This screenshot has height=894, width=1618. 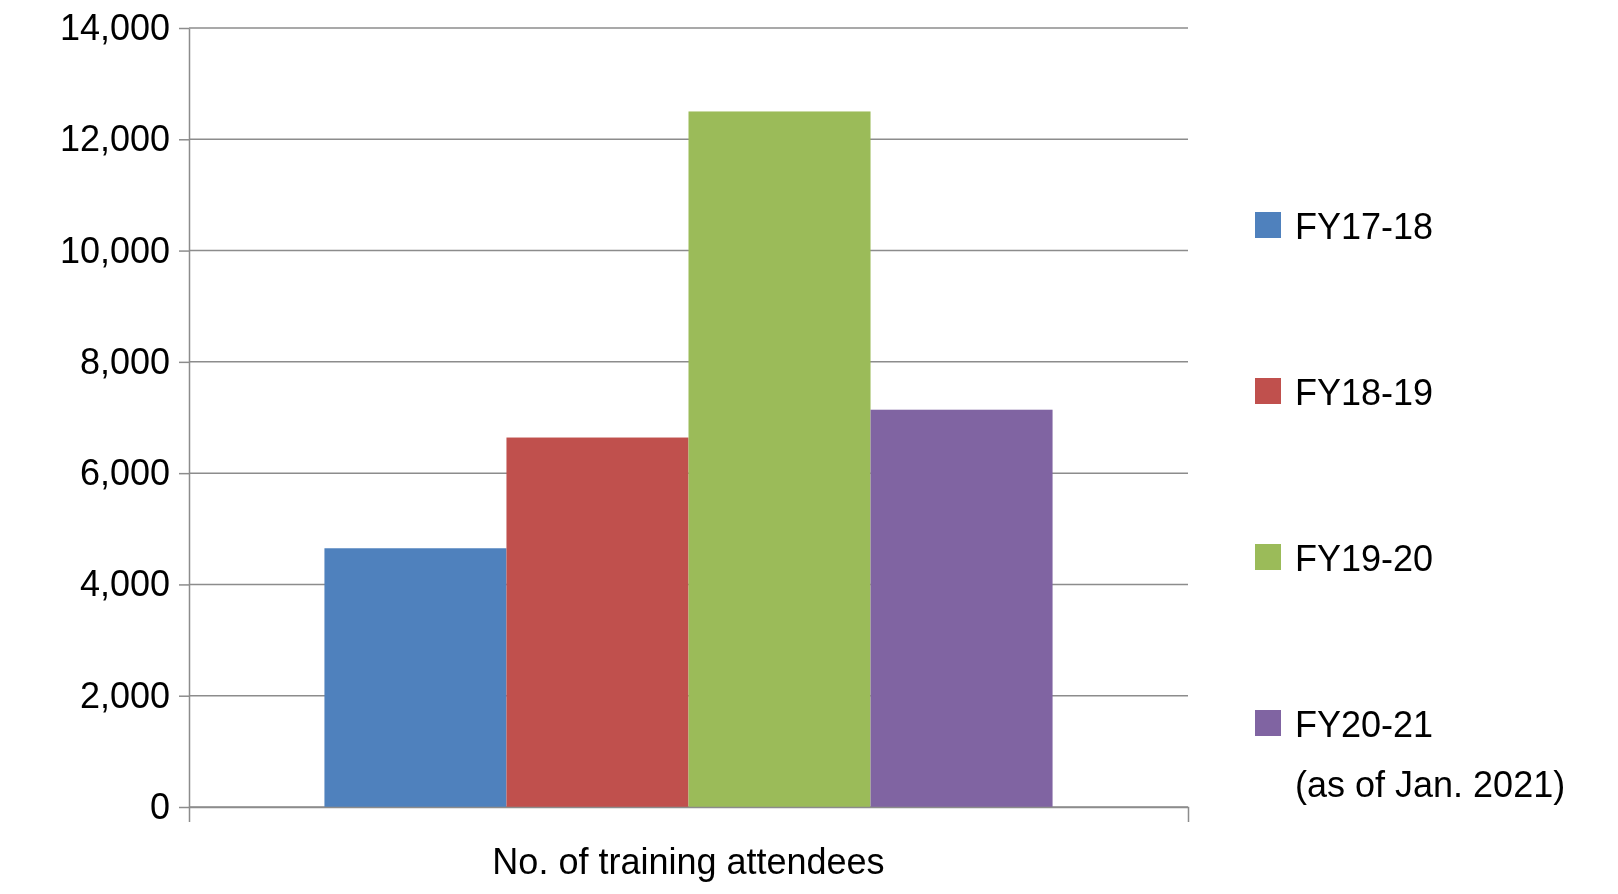 What do you see at coordinates (1364, 392) in the screenshot?
I see `legend-label: FY18-19` at bounding box center [1364, 392].